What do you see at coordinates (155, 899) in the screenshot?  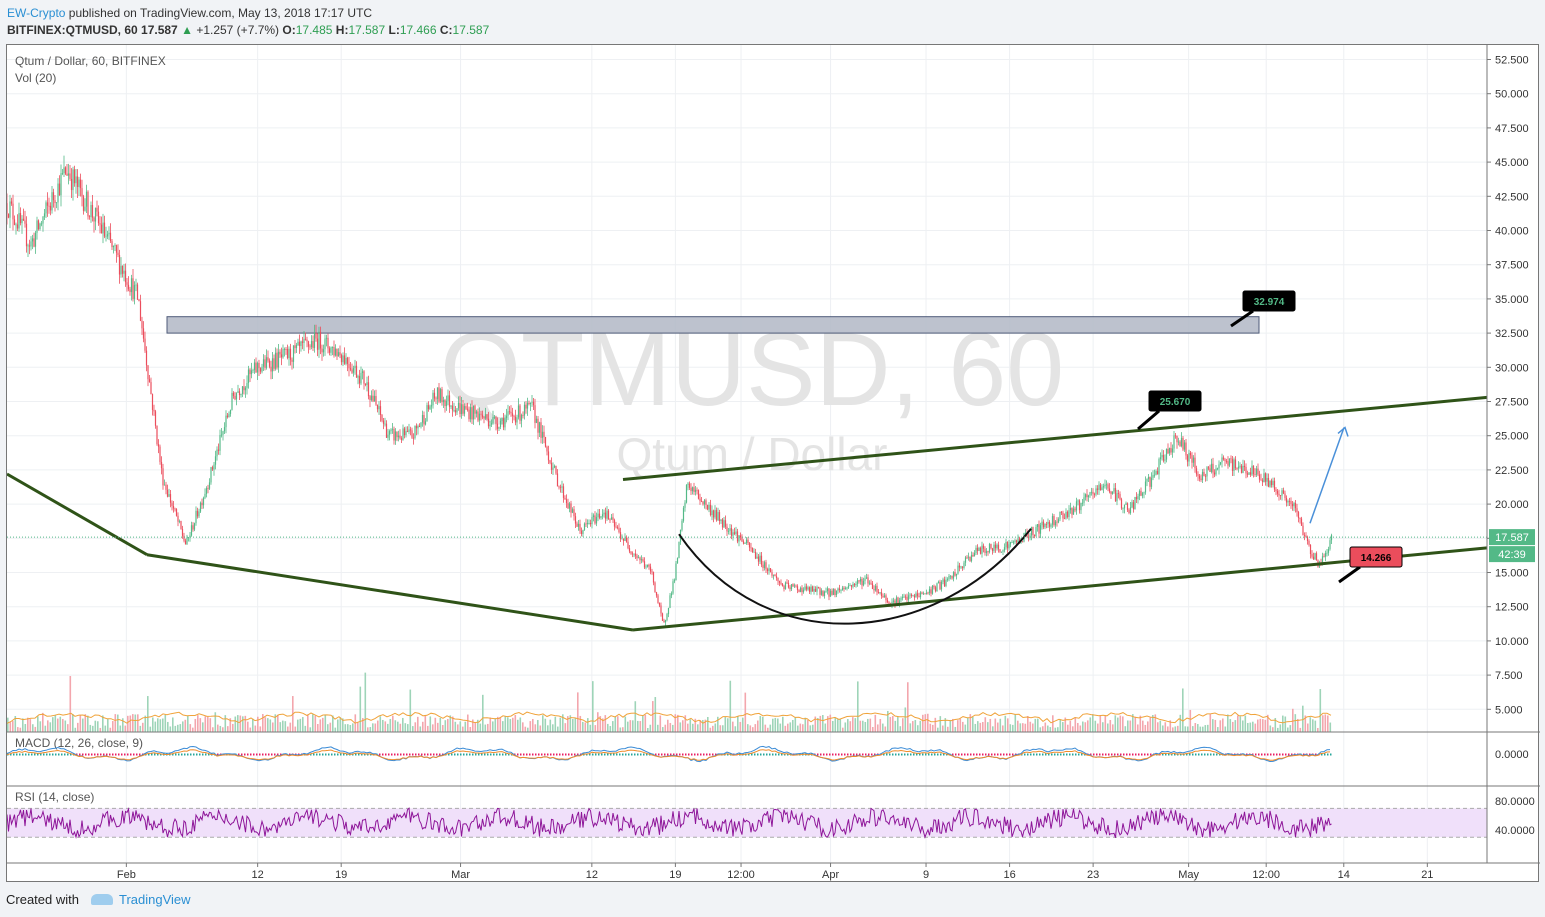 I see `tradingview-link: TradingView` at bounding box center [155, 899].